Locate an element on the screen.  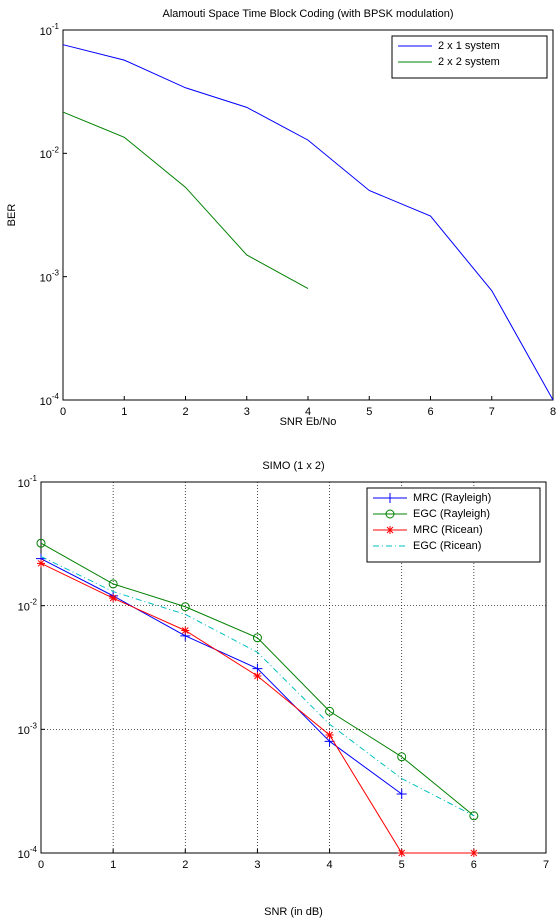
legend-label: MRC (Rayleigh) is located at coordinates (452, 498).